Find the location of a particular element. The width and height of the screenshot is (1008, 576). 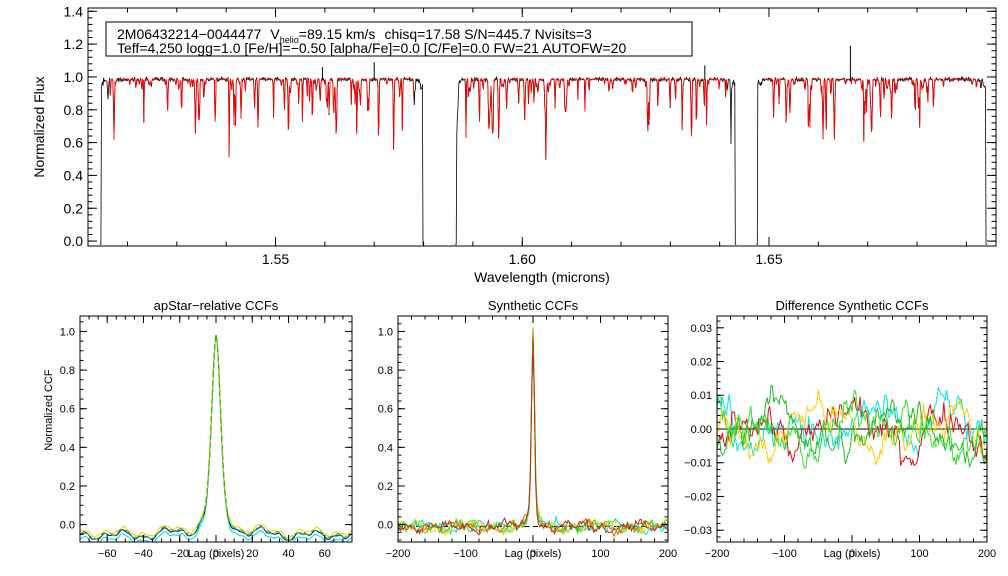

synthetic-ccf-x-label: Lag (pixels) is located at coordinates (533, 554).